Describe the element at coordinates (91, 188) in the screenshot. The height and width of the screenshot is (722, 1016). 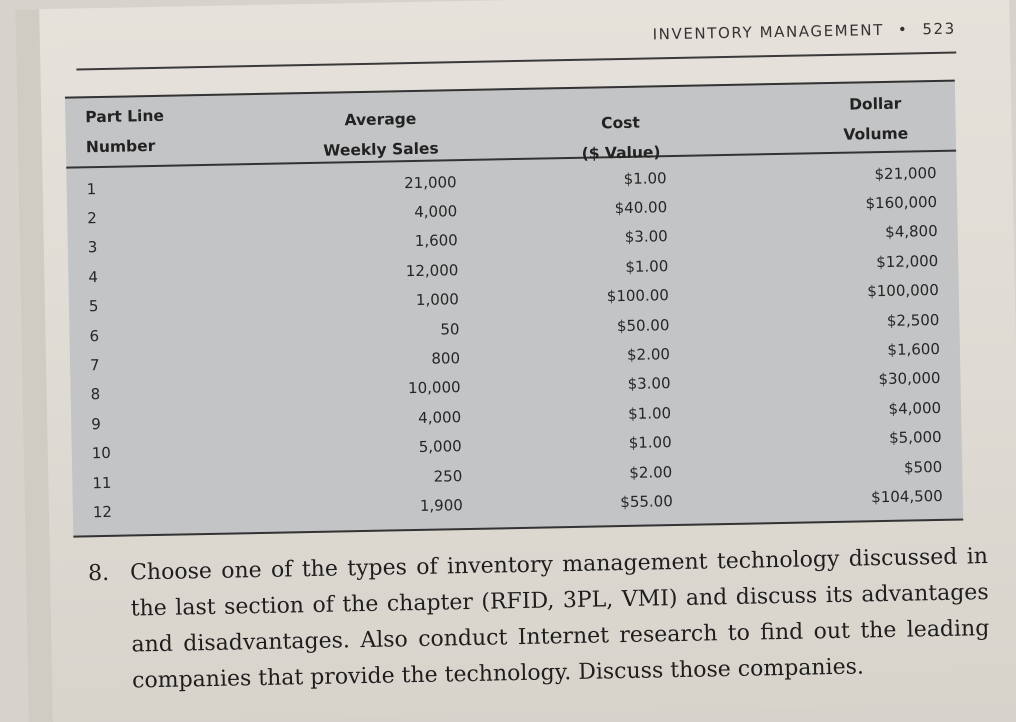
I see `cell-part: 1` at that location.